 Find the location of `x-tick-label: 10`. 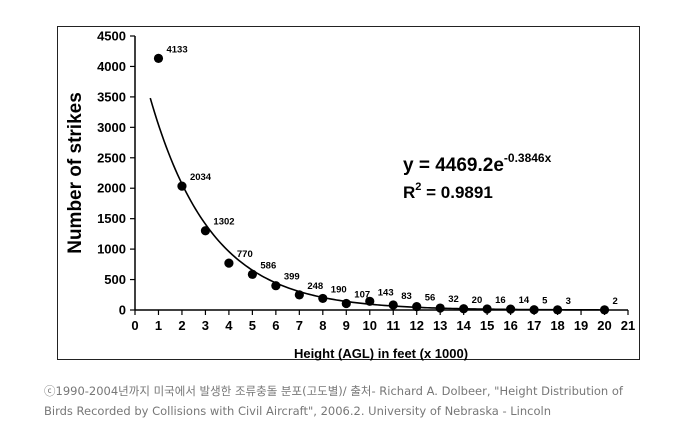

x-tick-label: 10 is located at coordinates (370, 325).